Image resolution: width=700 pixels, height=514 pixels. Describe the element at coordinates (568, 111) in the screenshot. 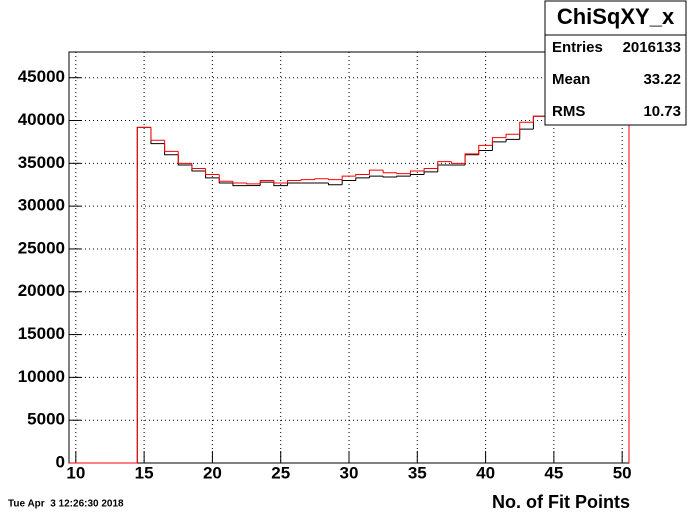

I see `stats-label: RMS` at that location.